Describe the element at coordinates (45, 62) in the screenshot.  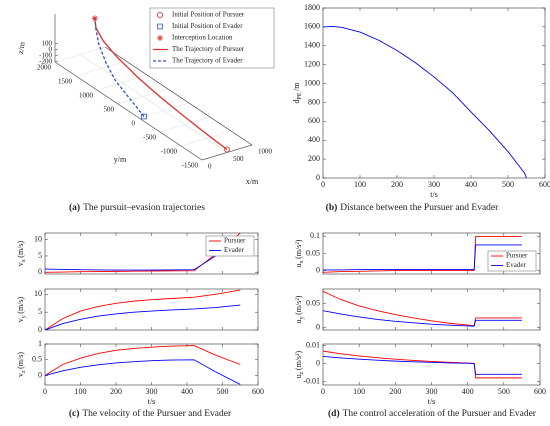
I see `z-tick-label: -200` at that location.